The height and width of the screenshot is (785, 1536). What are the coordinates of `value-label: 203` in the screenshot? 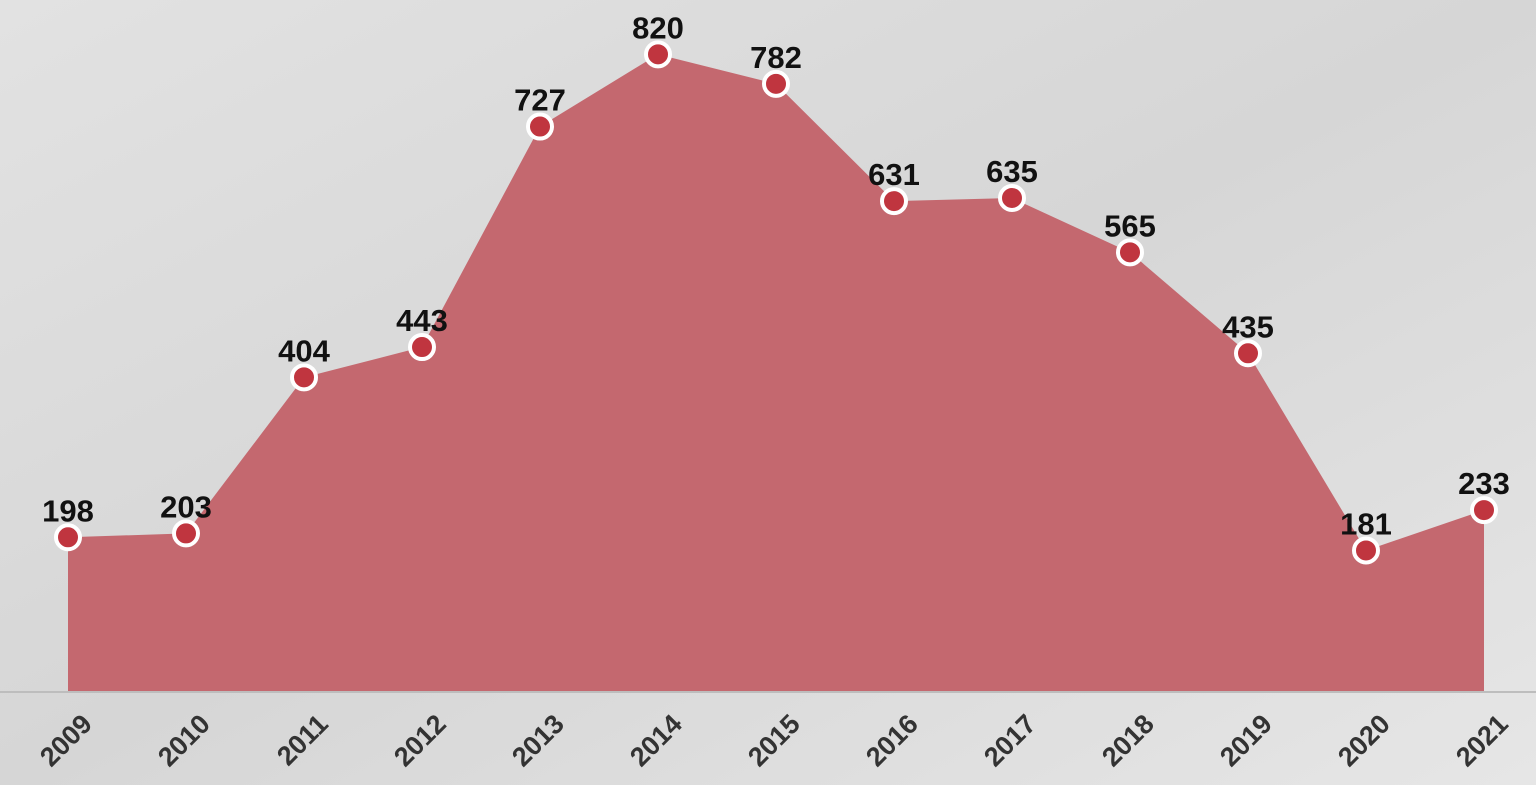 It's located at (186, 506).